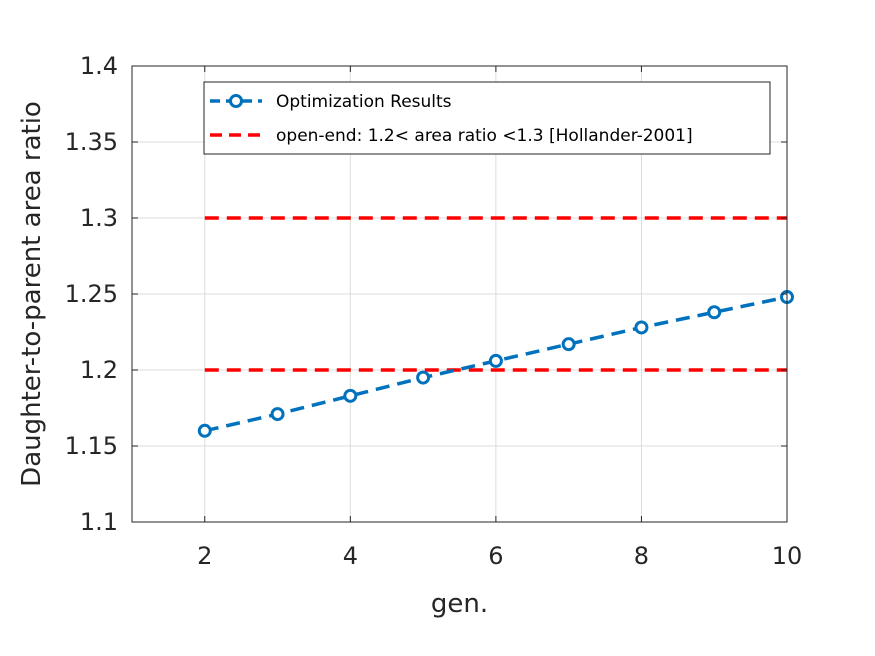  Describe the element at coordinates (91, 142) in the screenshot. I see `y-tick-label: 1.35` at that location.